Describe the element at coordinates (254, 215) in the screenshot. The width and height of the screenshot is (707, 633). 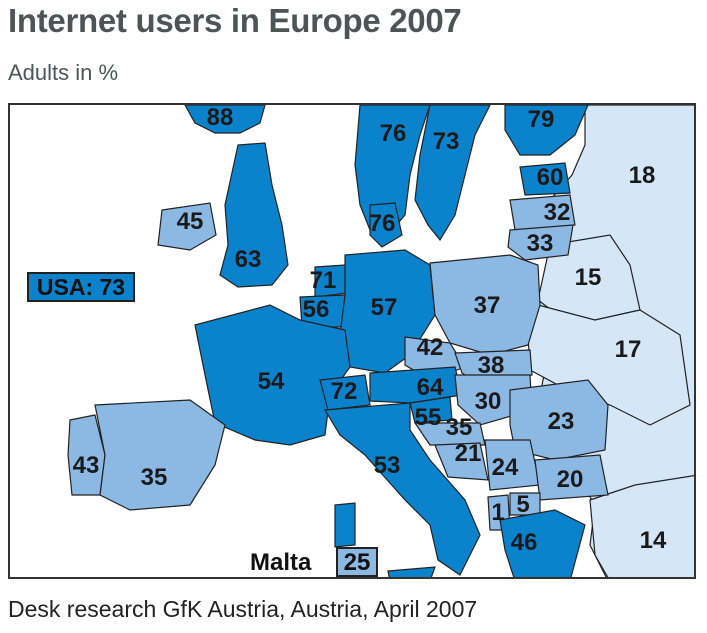
I see `region-united-kingdom` at that location.